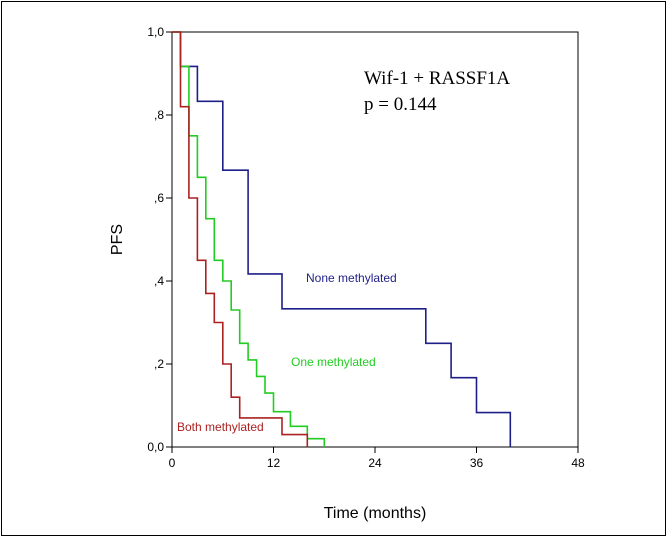  Describe the element at coordinates (159, 281) in the screenshot. I see `y-tick-label: ,4` at that location.